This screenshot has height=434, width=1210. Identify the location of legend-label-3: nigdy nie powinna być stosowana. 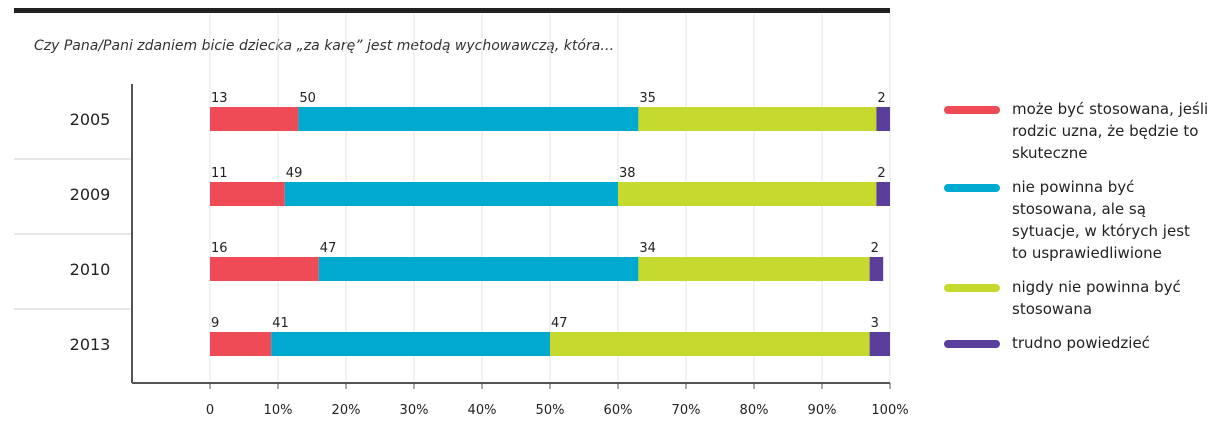
(1096, 298).